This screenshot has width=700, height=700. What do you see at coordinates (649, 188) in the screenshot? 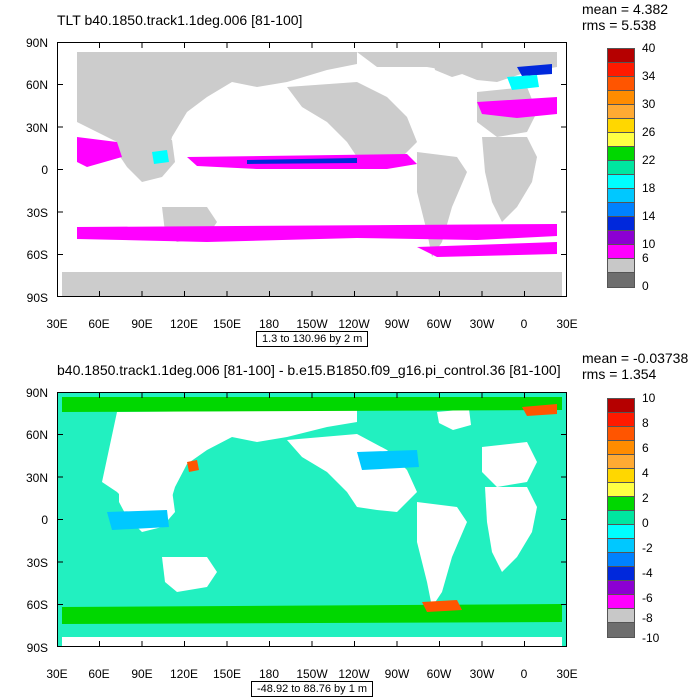
I see `top-colorbar-label: 18` at bounding box center [649, 188].